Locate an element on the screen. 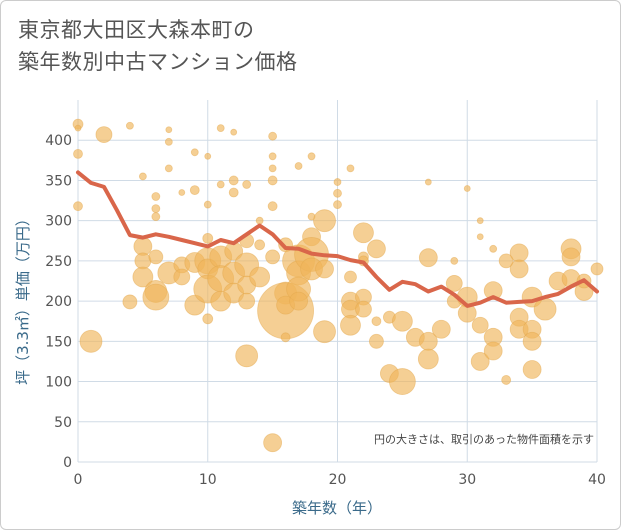  x-tick-label: 10 is located at coordinates (208, 480).